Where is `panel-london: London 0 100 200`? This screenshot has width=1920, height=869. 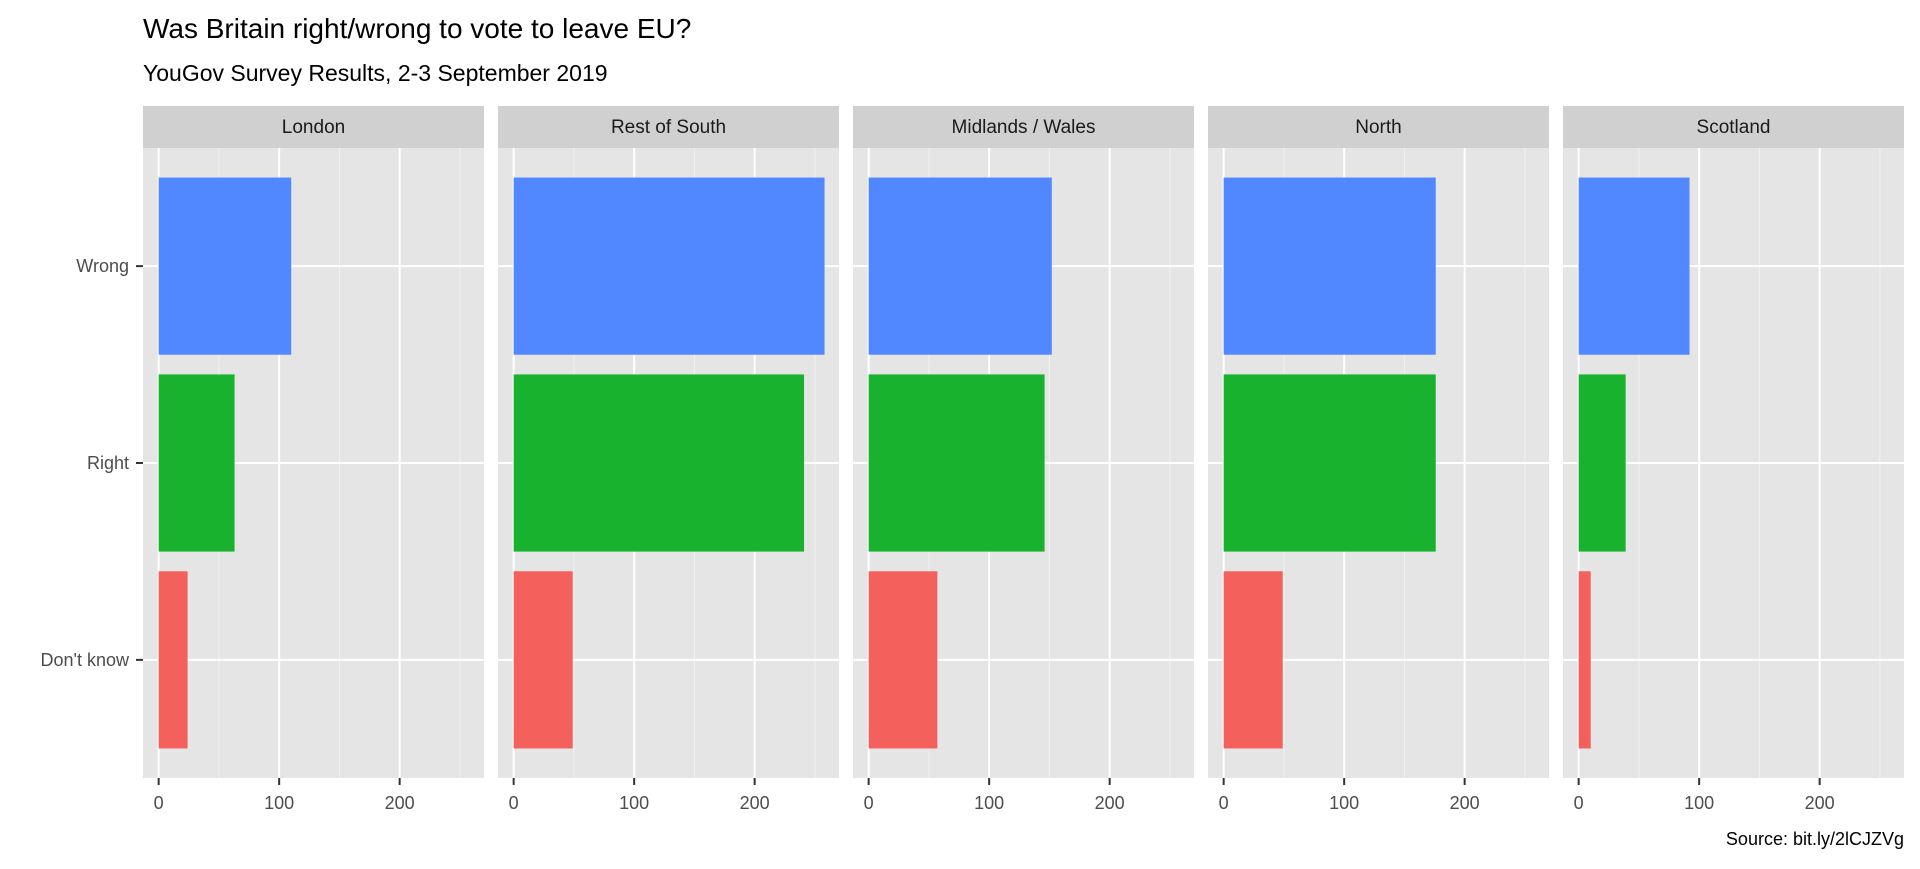
panel-london: London 0 100 200 is located at coordinates (313, 459).